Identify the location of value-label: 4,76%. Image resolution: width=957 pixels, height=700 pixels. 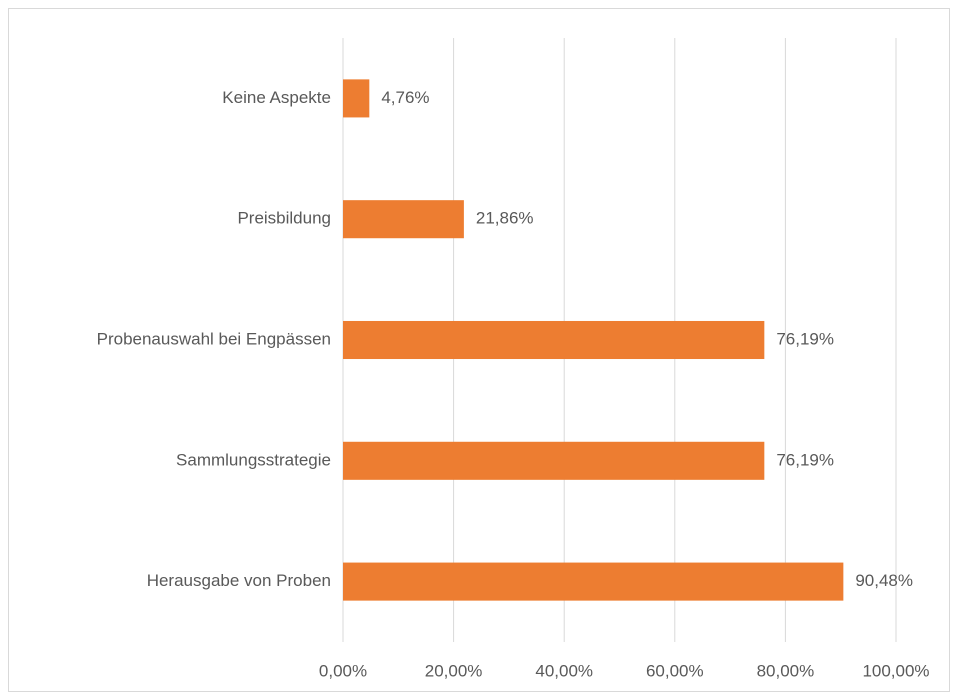
(405, 97).